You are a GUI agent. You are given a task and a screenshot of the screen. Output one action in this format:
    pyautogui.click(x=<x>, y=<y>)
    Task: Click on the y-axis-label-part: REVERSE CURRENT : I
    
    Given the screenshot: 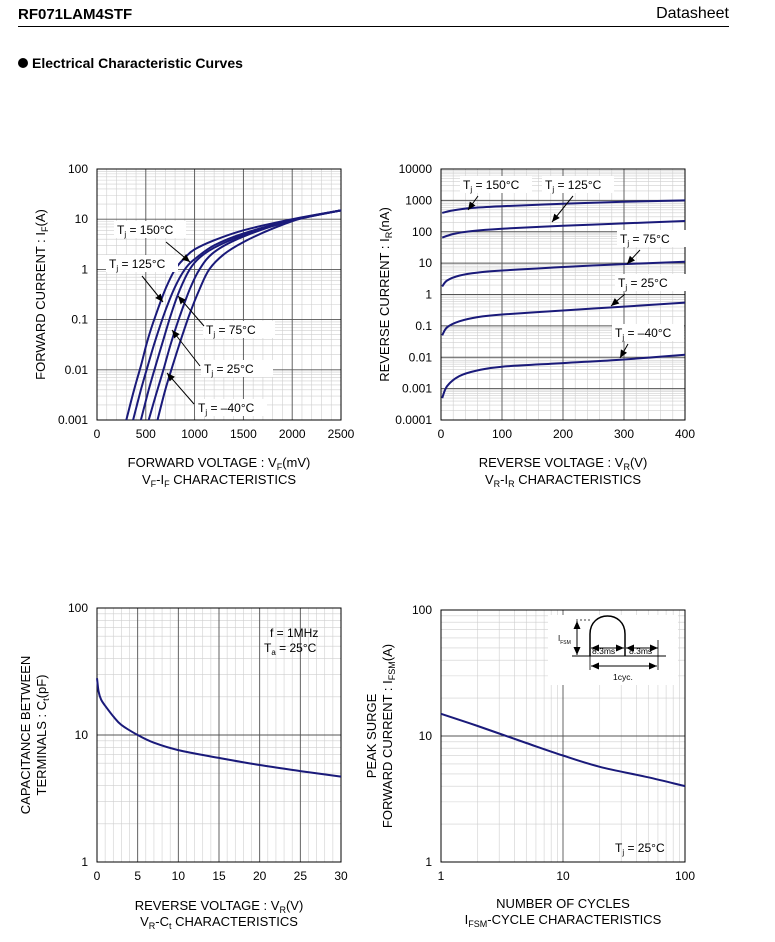 What is the action you would take?
    pyautogui.click(x=384, y=310)
    